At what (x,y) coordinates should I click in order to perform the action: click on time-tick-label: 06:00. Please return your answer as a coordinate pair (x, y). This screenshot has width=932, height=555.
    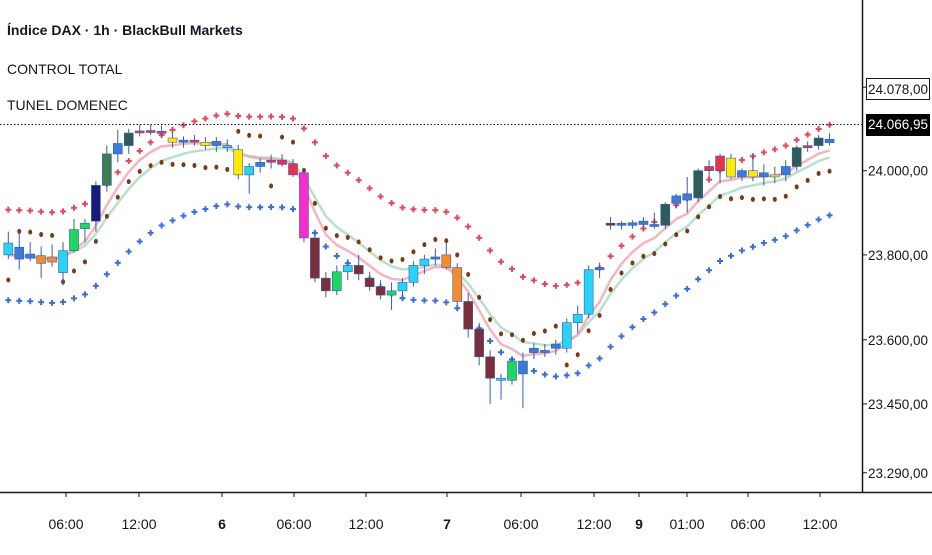
    Looking at the image, I should click on (293, 524).